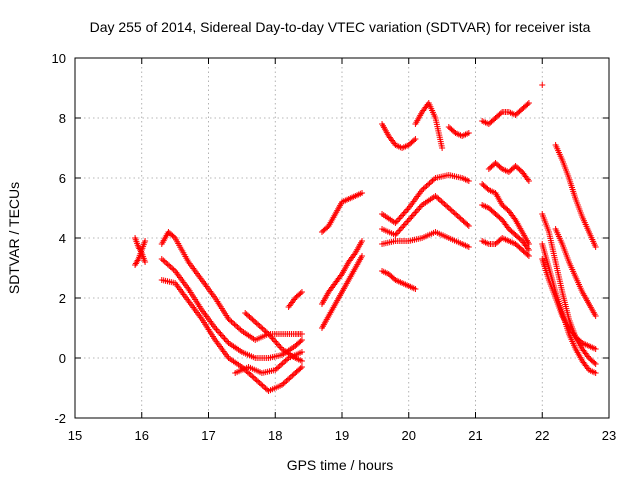  Describe the element at coordinates (409, 435) in the screenshot. I see `x-tick-label: 20` at that location.